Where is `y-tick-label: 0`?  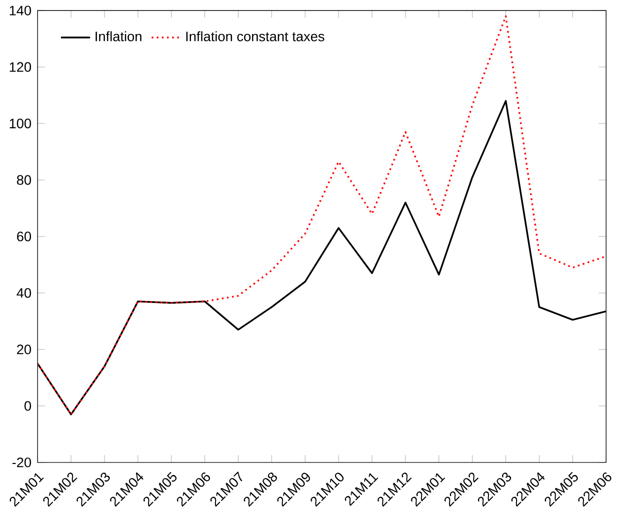
y-tick-label: 0 is located at coordinates (28, 405).